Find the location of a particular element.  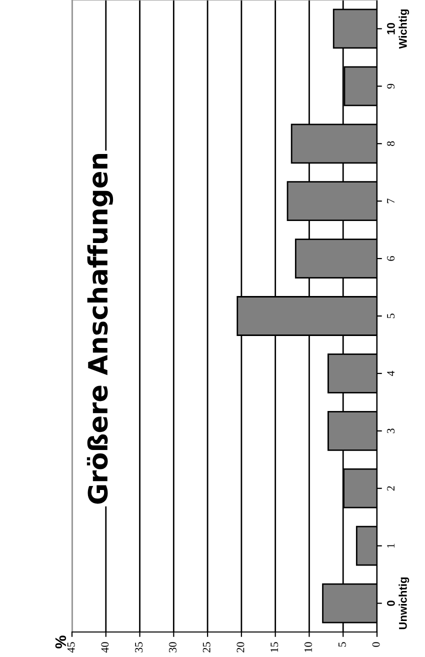

text: Größere Anschaffungen is located at coordinates (100, 329).